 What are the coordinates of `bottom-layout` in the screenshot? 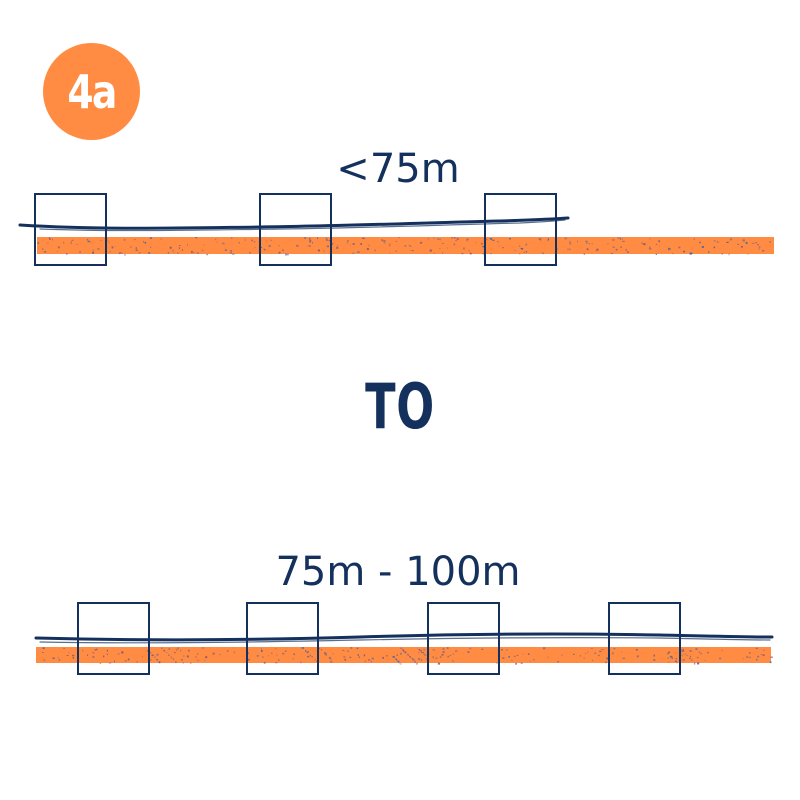 It's located at (404, 638).